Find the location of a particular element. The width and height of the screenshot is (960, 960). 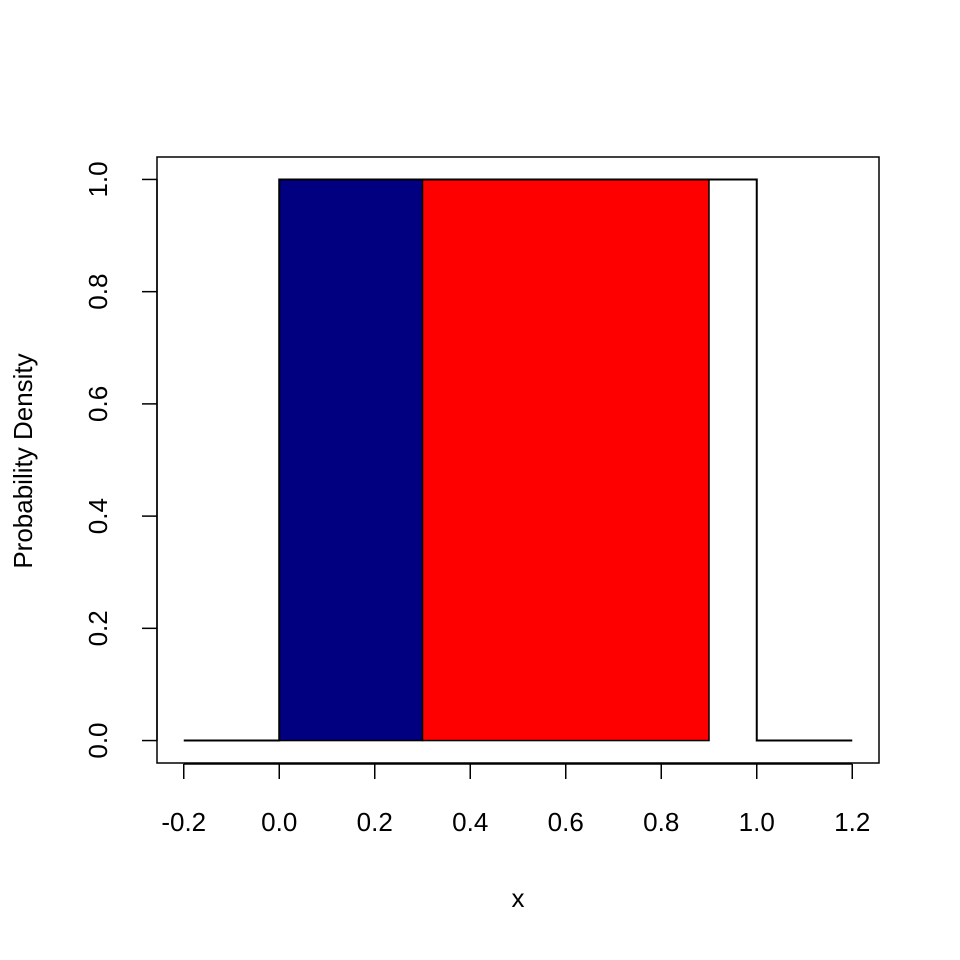

shaded-region is located at coordinates (351, 460).